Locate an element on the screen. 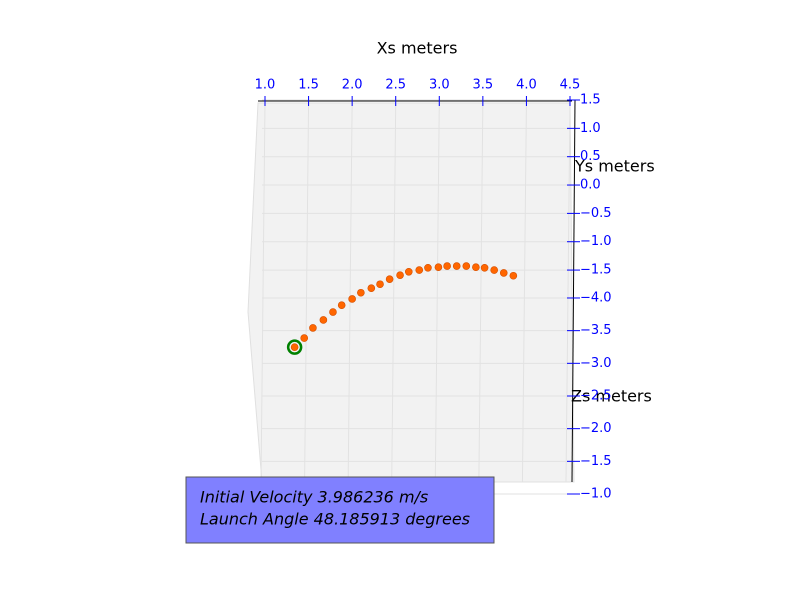 Image resolution: width=800 pixels, height=600 pixels. z-axis-label: Zs meters is located at coordinates (611, 396).